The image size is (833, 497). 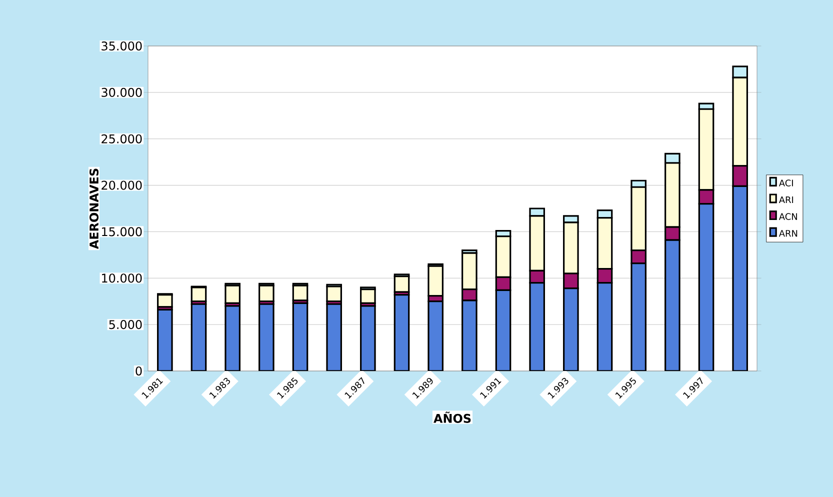 I want to click on y-tick-label: 0, so click(x=139, y=371).